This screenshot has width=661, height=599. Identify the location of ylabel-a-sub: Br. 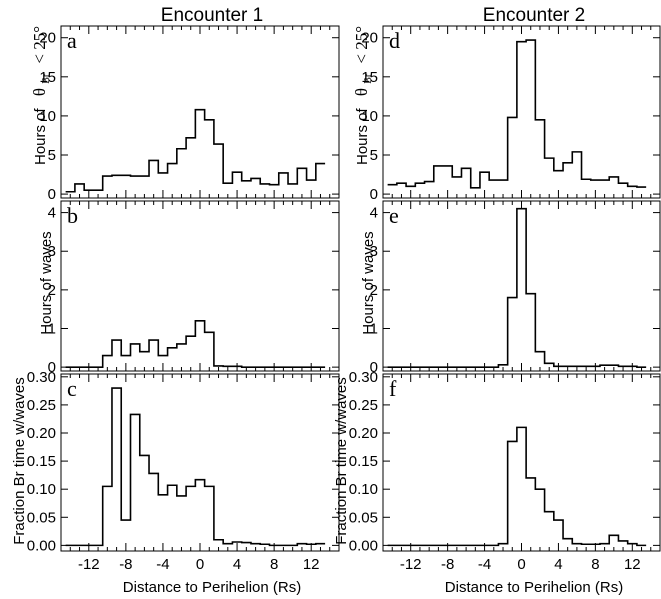
(46, 78).